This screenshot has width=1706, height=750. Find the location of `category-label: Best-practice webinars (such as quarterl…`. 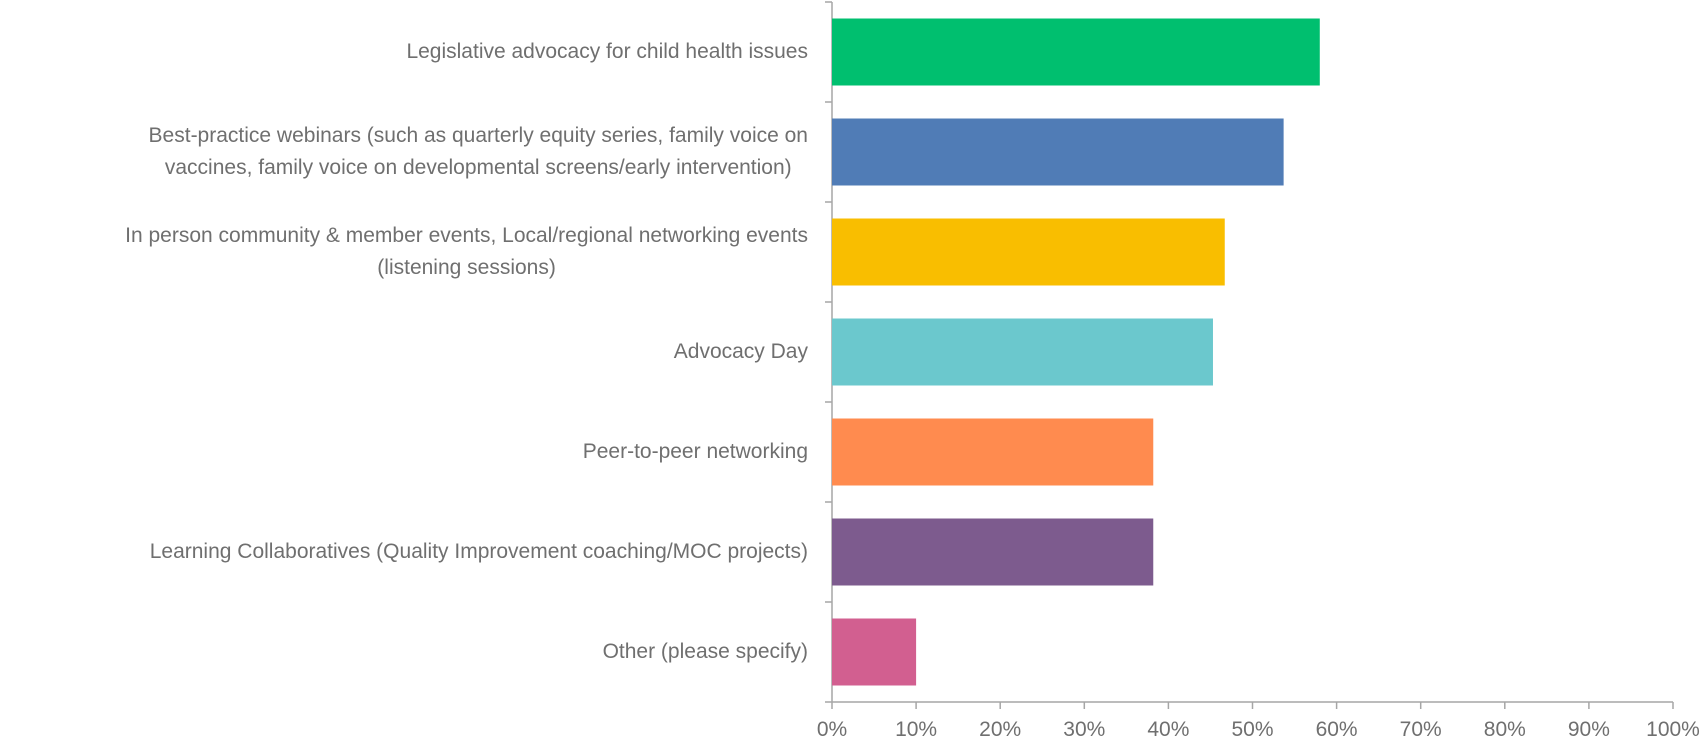

category-label: Best-practice webinars (such as quarterl… is located at coordinates (478, 151).